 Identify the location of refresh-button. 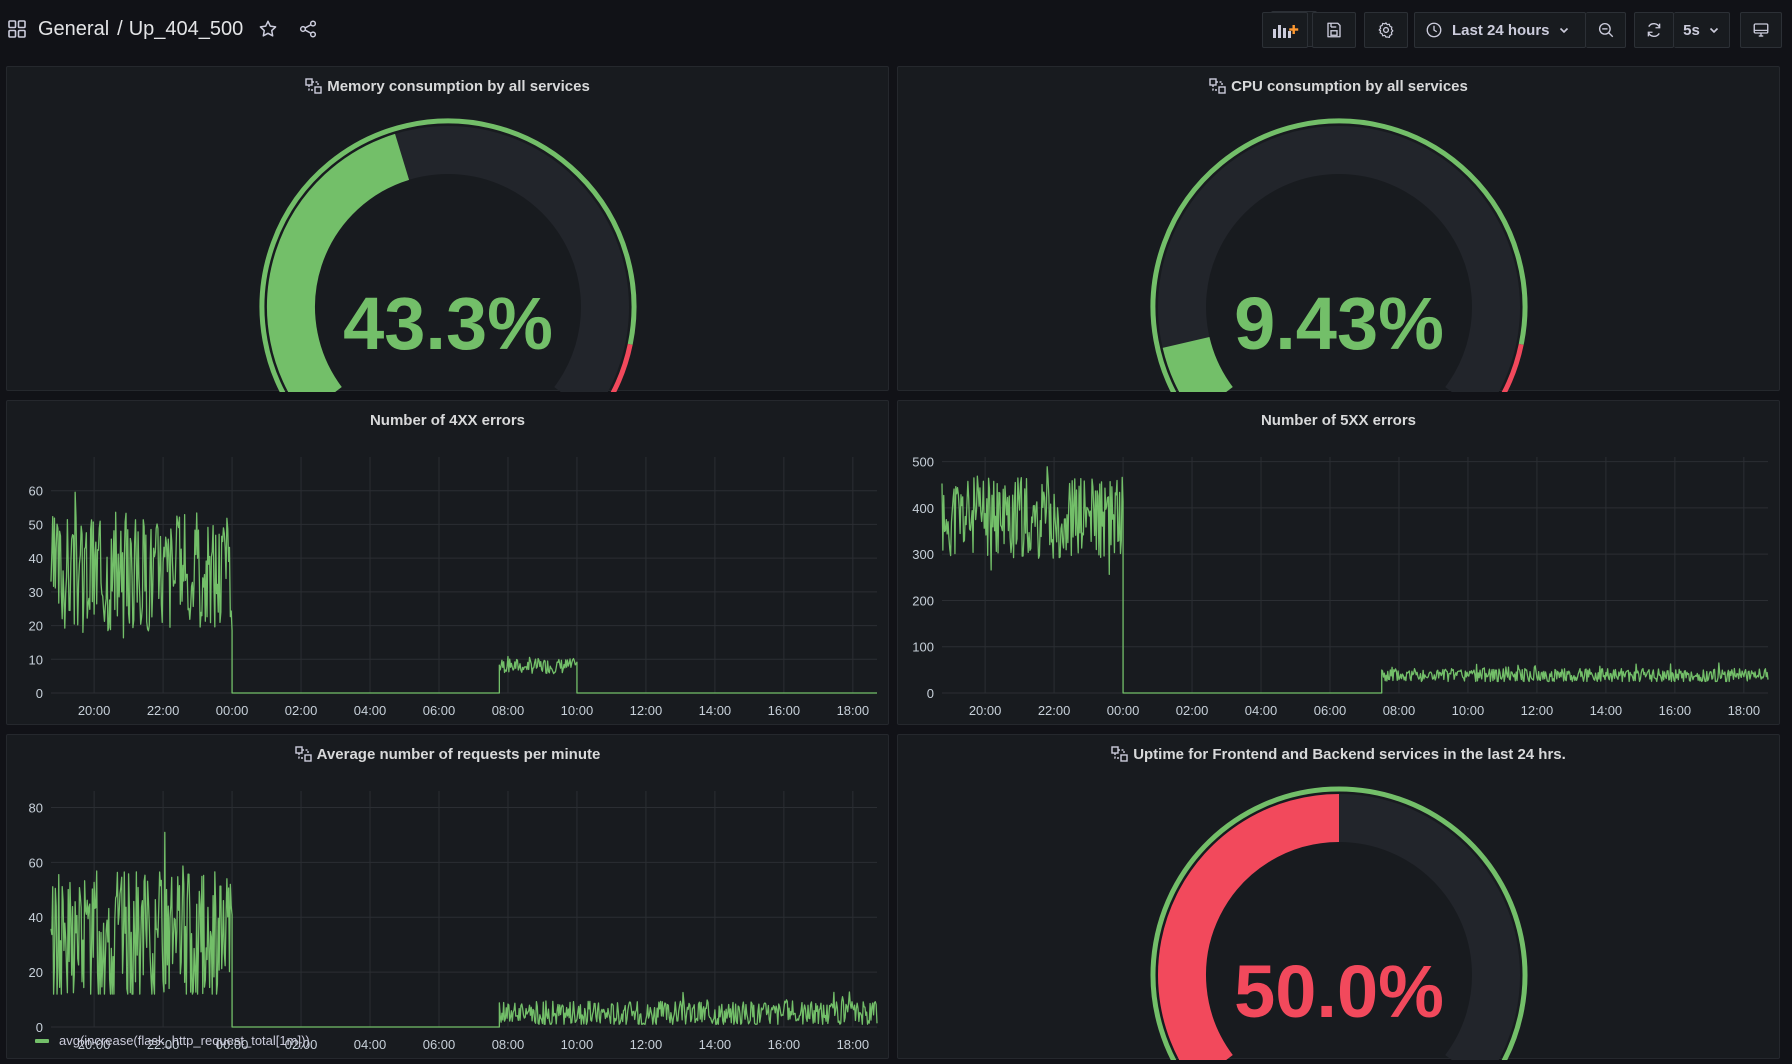
(1654, 30).